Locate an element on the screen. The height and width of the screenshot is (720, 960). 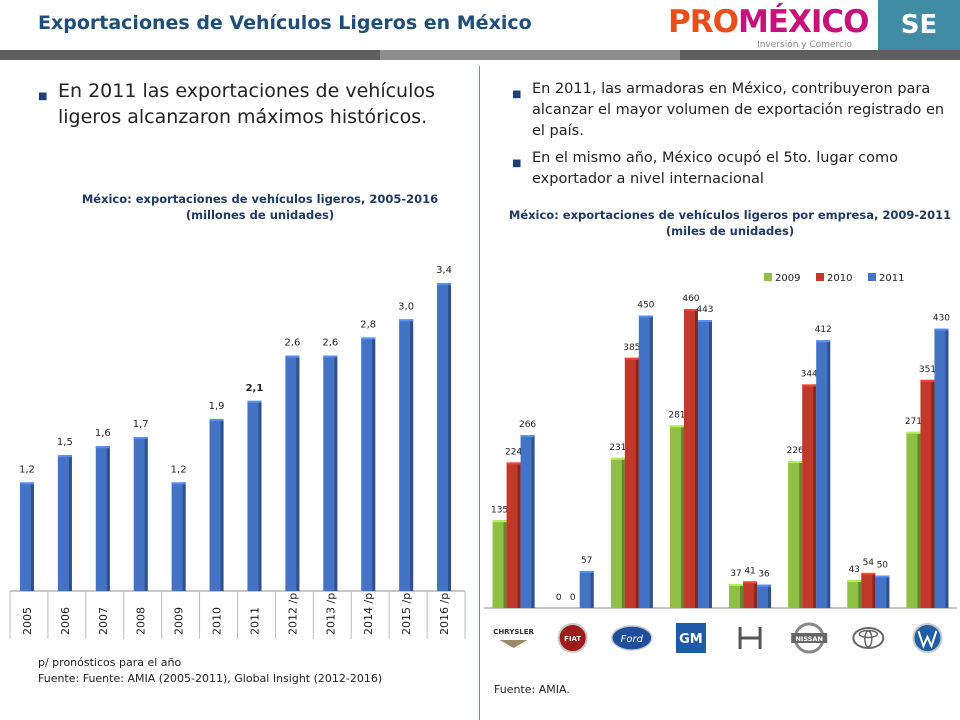
gm-logo: GM is located at coordinates (690, 638).